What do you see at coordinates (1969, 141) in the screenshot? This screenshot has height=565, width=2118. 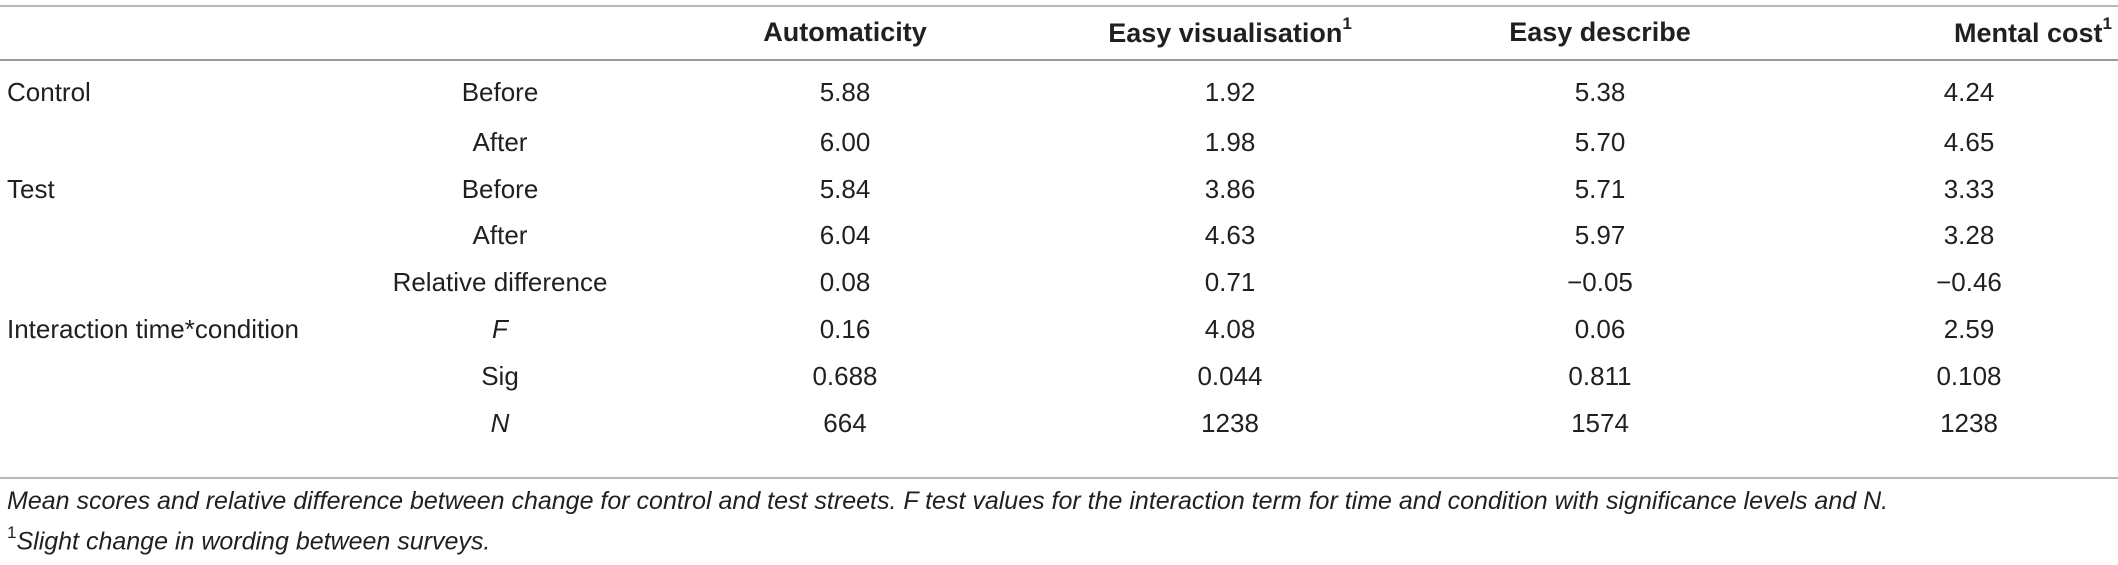 I see `cell-mental-cost: 4.65` at bounding box center [1969, 141].